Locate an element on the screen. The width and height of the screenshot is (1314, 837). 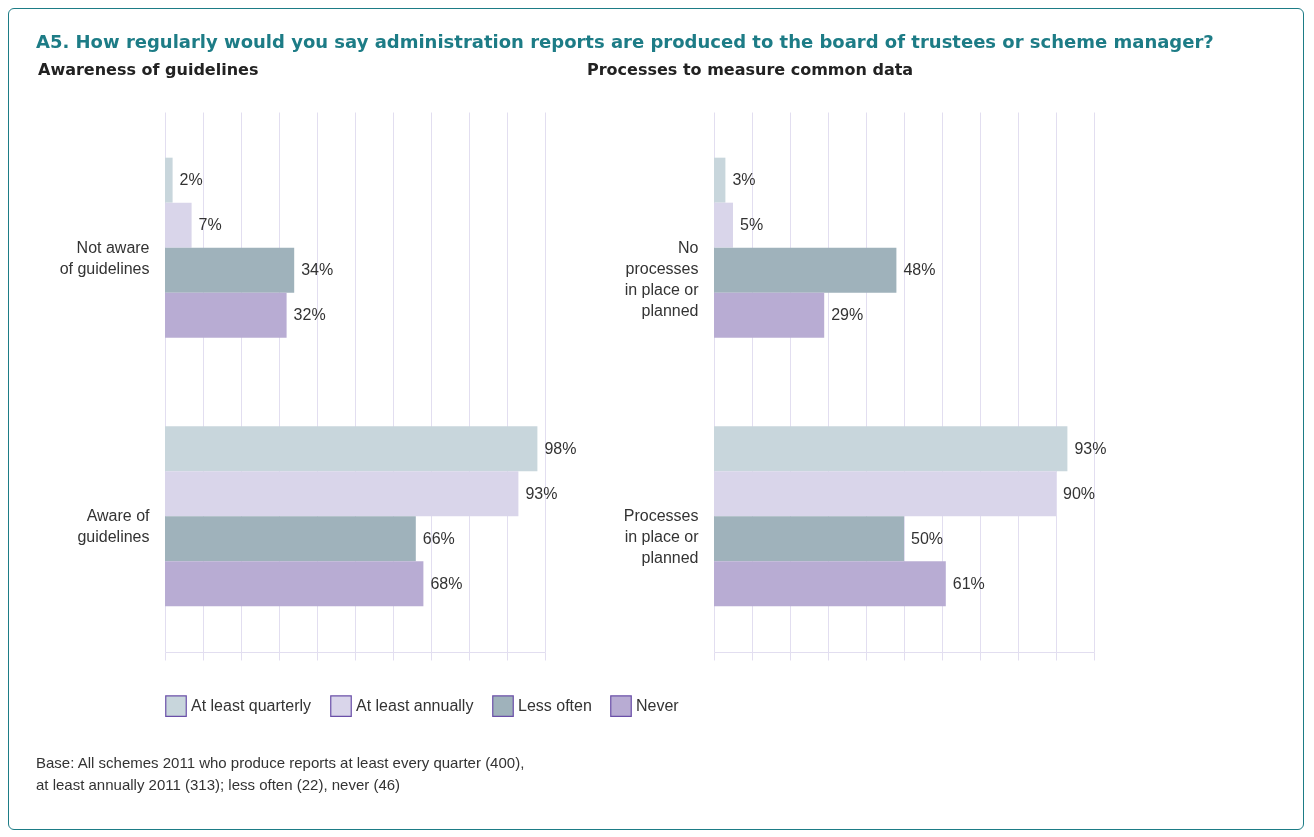
data-label: 3% is located at coordinates (744, 180).